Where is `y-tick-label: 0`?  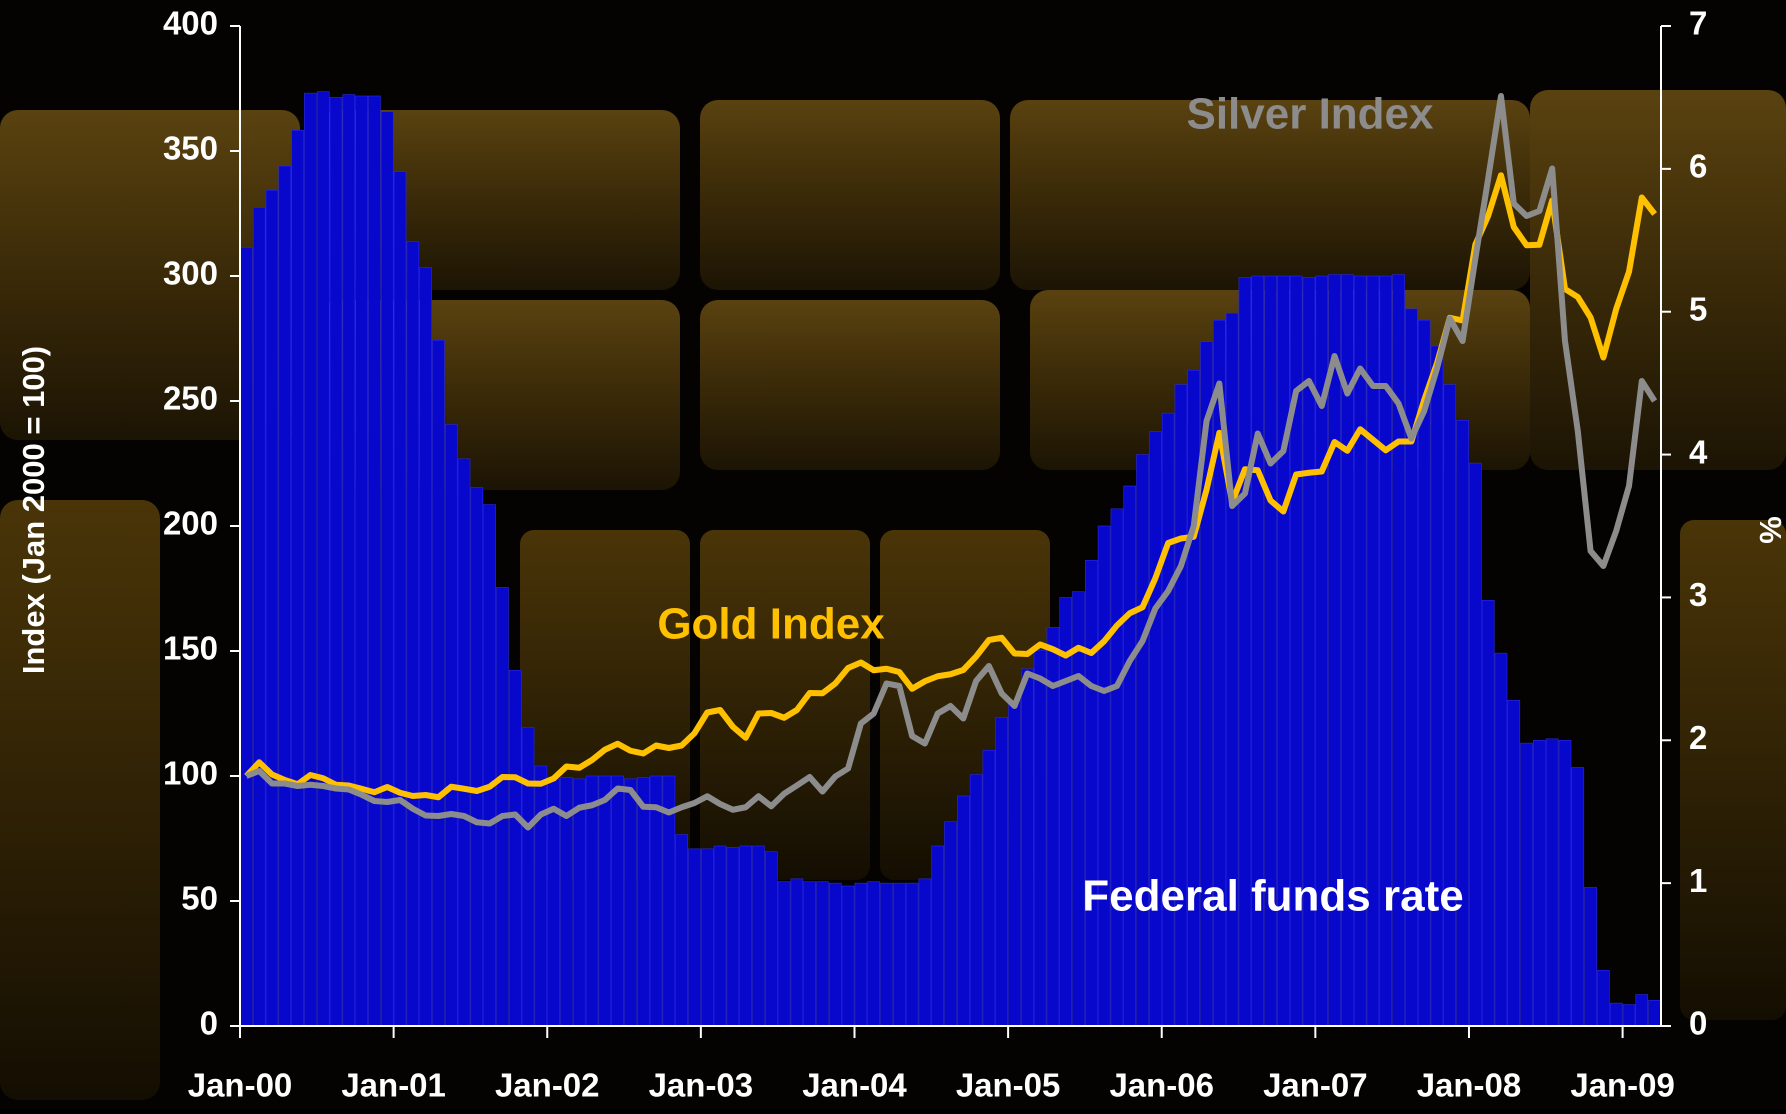
y-tick-label: 0 is located at coordinates (209, 1023).